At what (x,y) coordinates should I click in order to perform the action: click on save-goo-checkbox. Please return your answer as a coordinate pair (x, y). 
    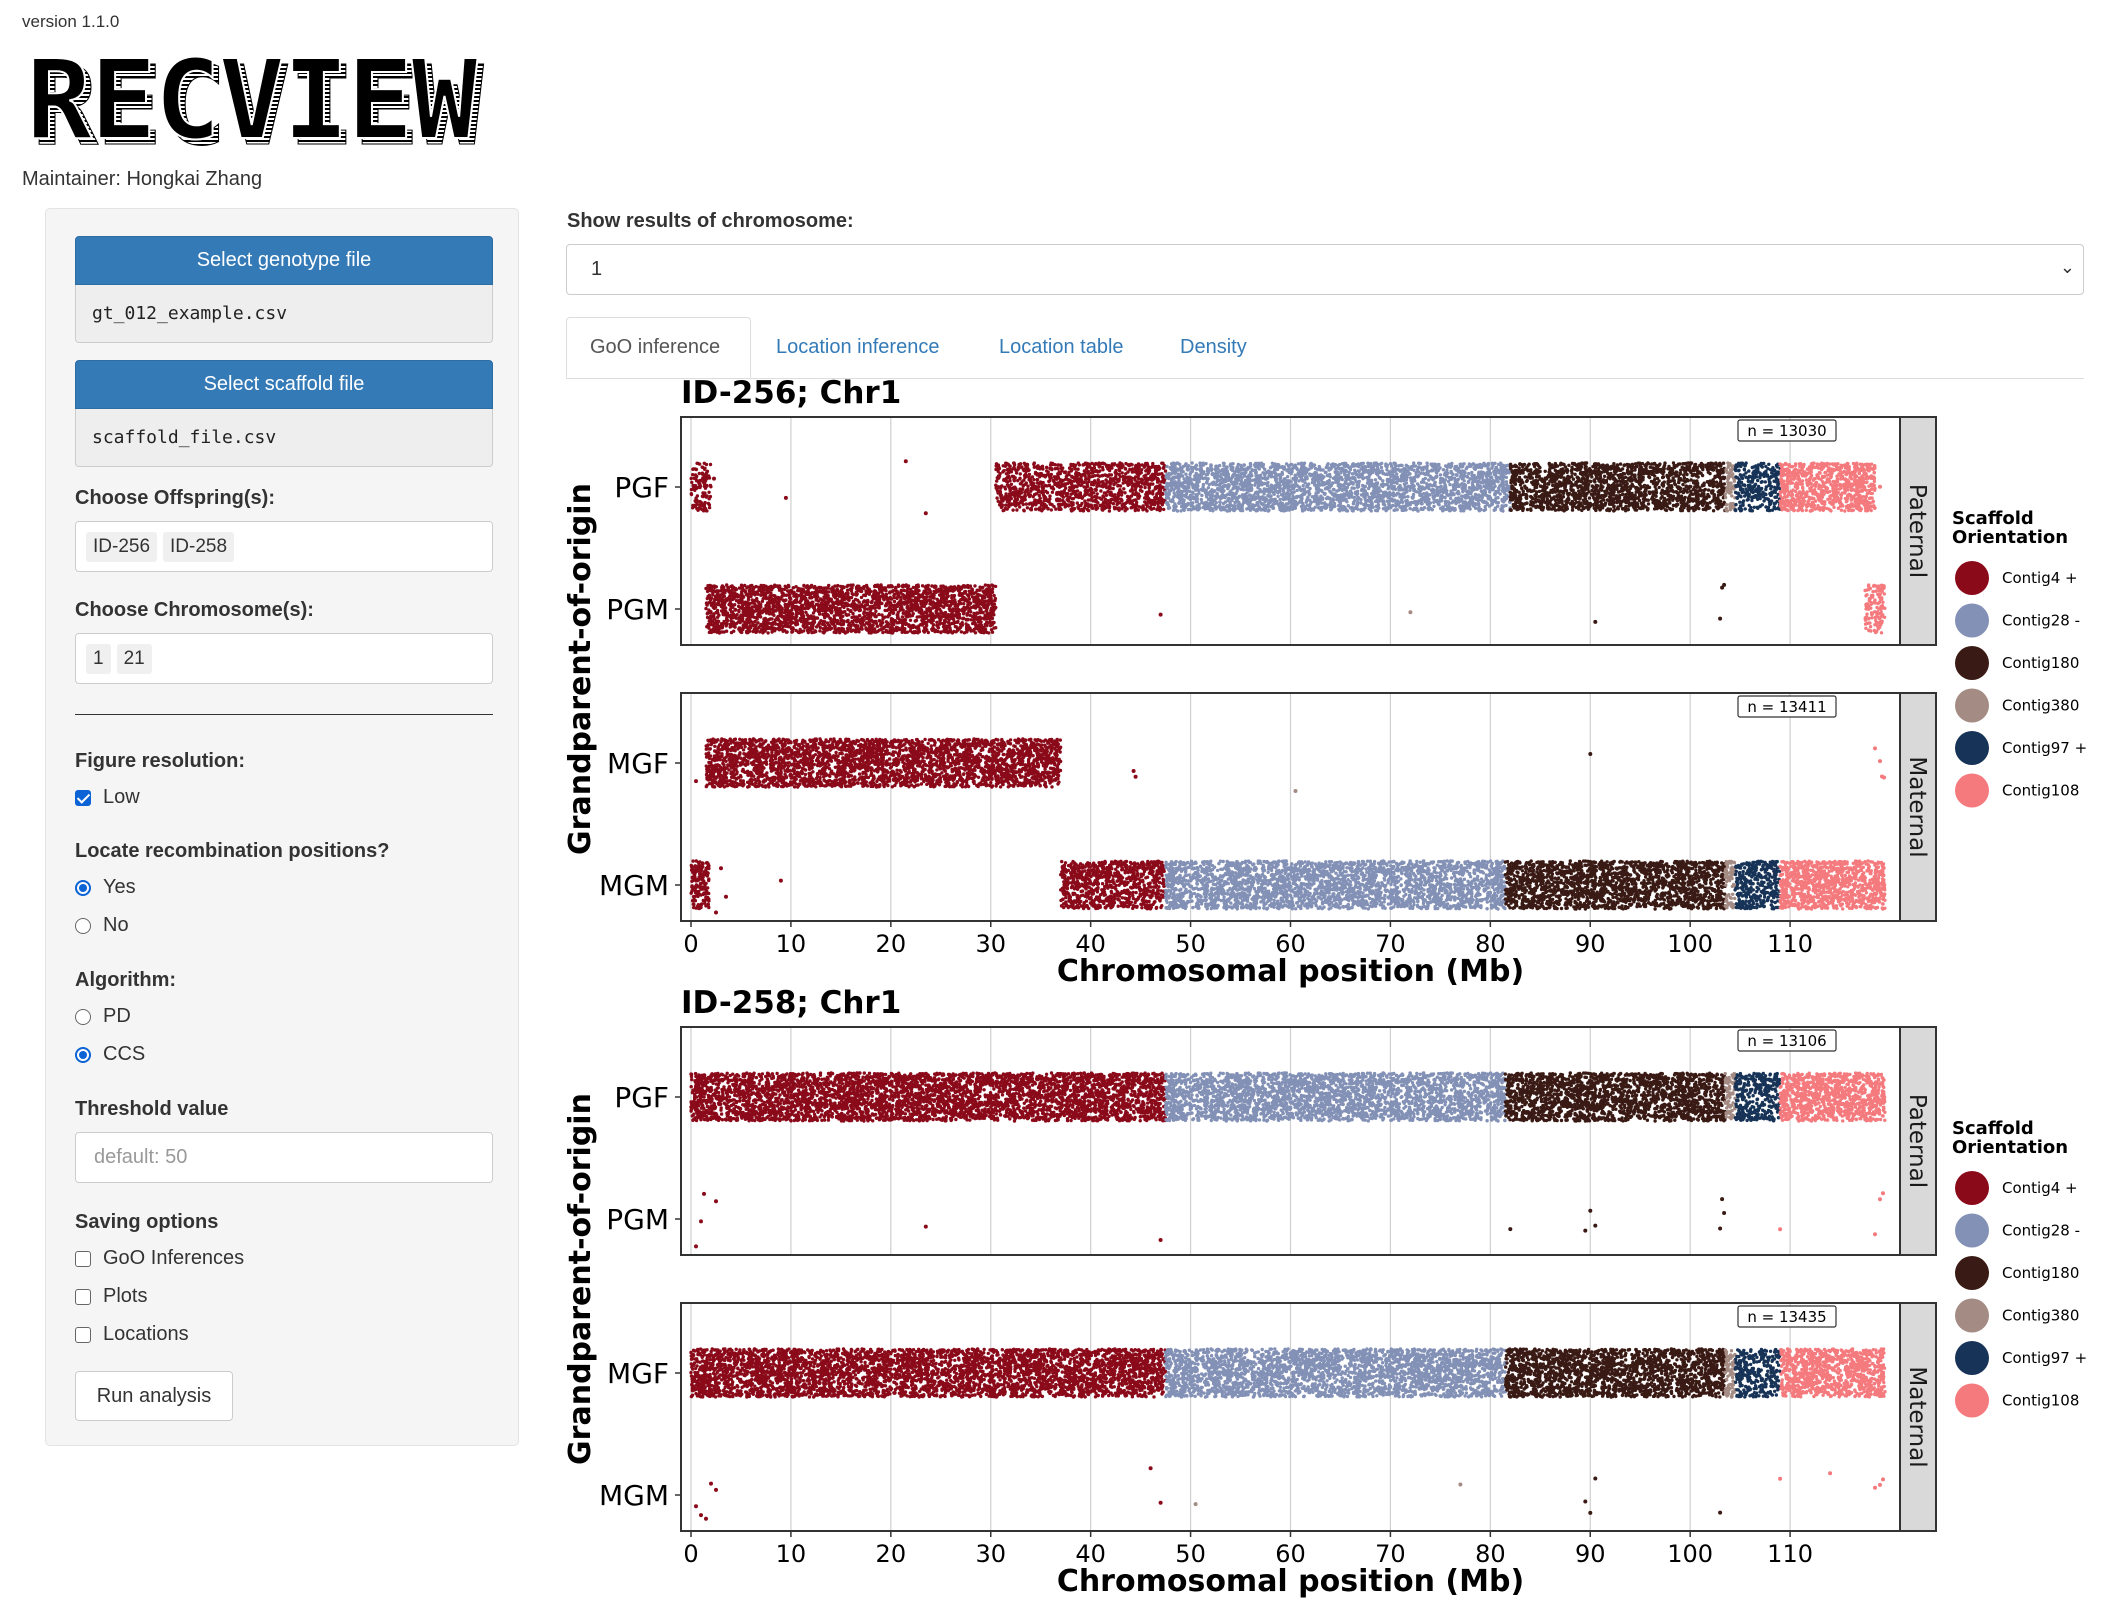
    Looking at the image, I should click on (83, 1259).